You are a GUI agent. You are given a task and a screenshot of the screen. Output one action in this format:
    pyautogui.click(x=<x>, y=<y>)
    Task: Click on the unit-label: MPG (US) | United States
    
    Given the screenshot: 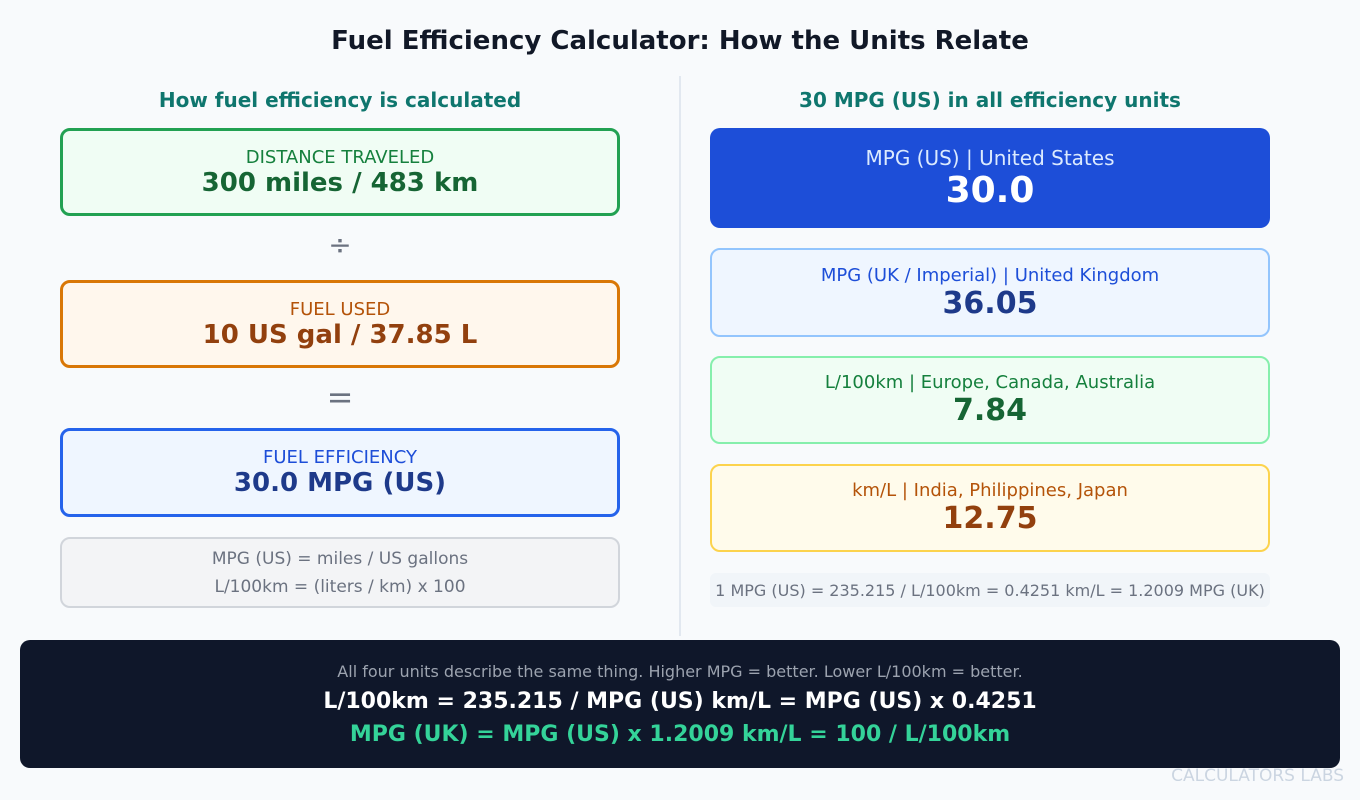 What is the action you would take?
    pyautogui.click(x=990, y=157)
    